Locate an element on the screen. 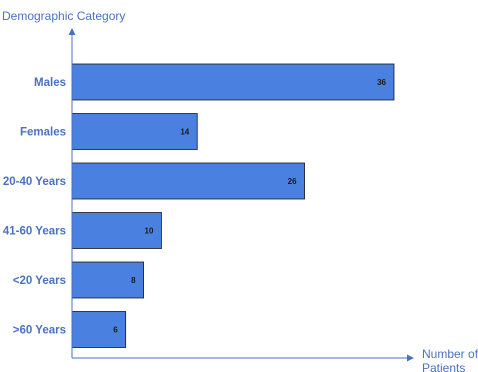  category-label-3: 41-60 Years is located at coordinates (34, 232).